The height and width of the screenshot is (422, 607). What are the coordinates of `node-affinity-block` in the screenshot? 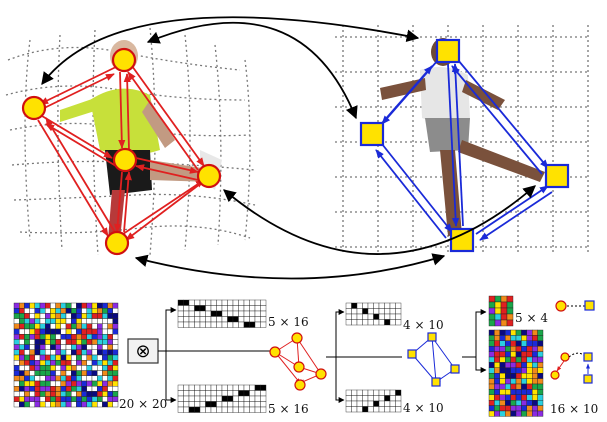 It's located at (501, 311).